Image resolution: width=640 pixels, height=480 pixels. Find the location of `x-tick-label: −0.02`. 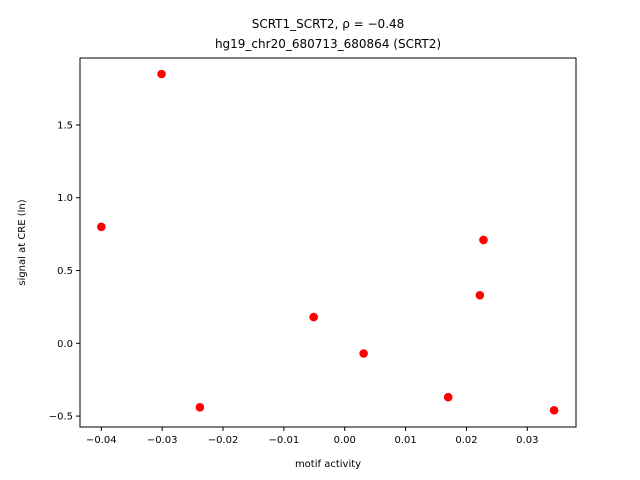

x-tick-label: −0.02 is located at coordinates (223, 440).